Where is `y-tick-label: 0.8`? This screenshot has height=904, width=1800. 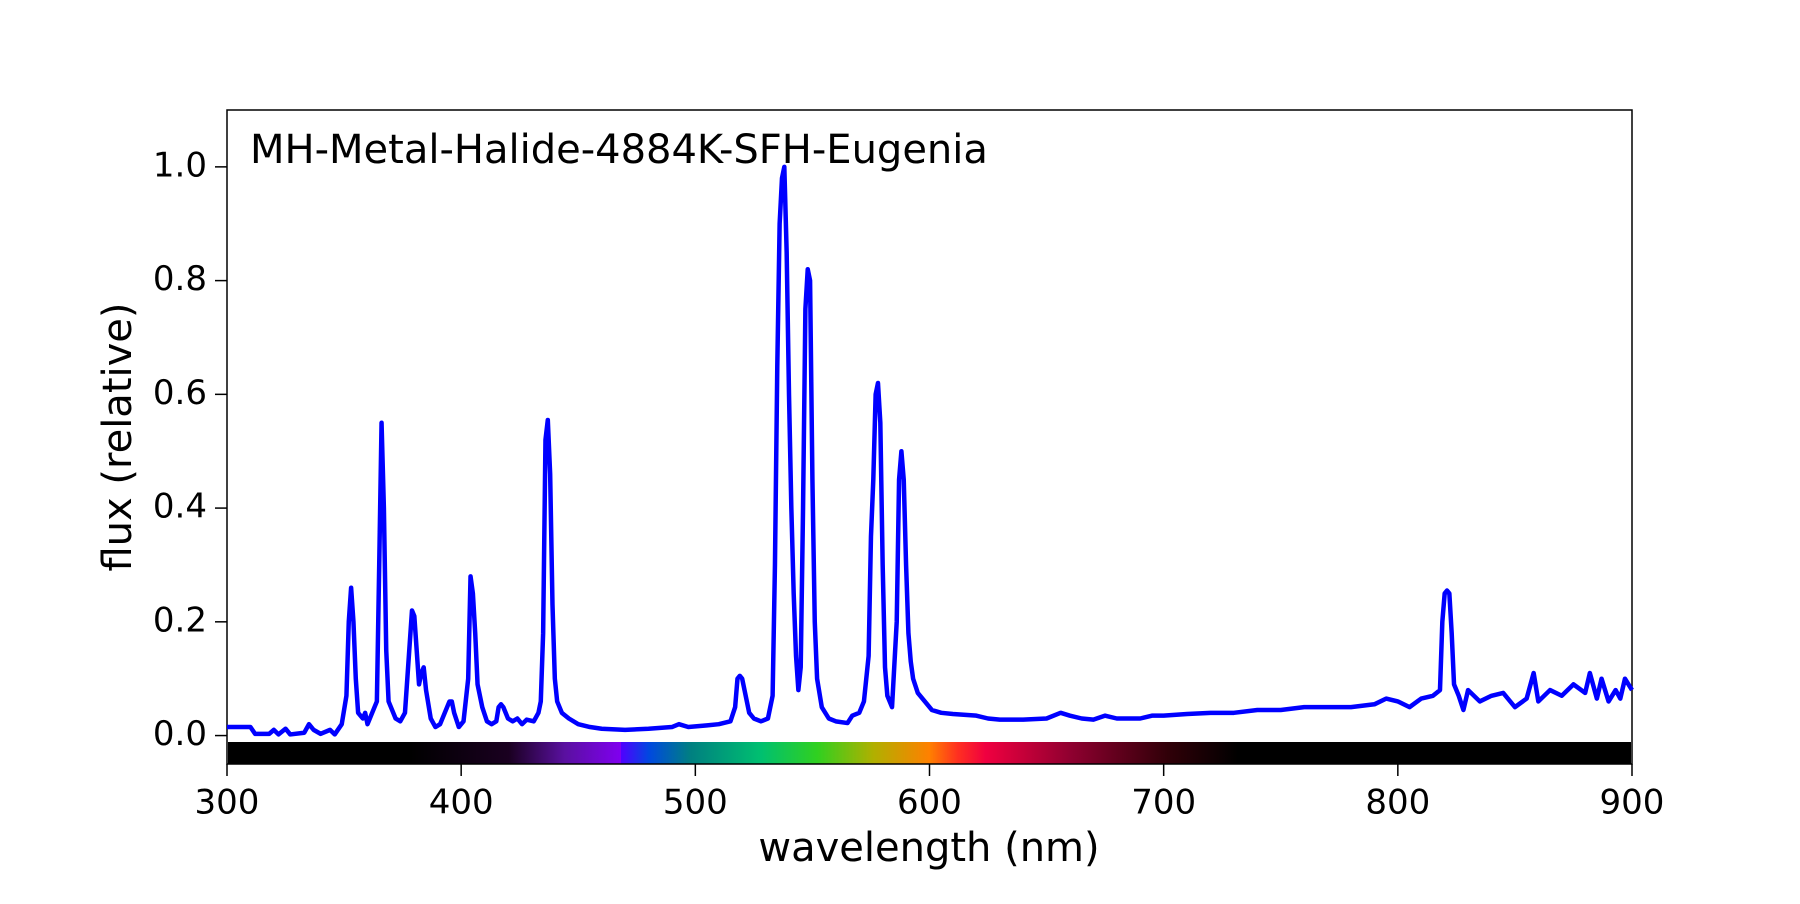 y-tick-label: 0.8 is located at coordinates (180, 279).